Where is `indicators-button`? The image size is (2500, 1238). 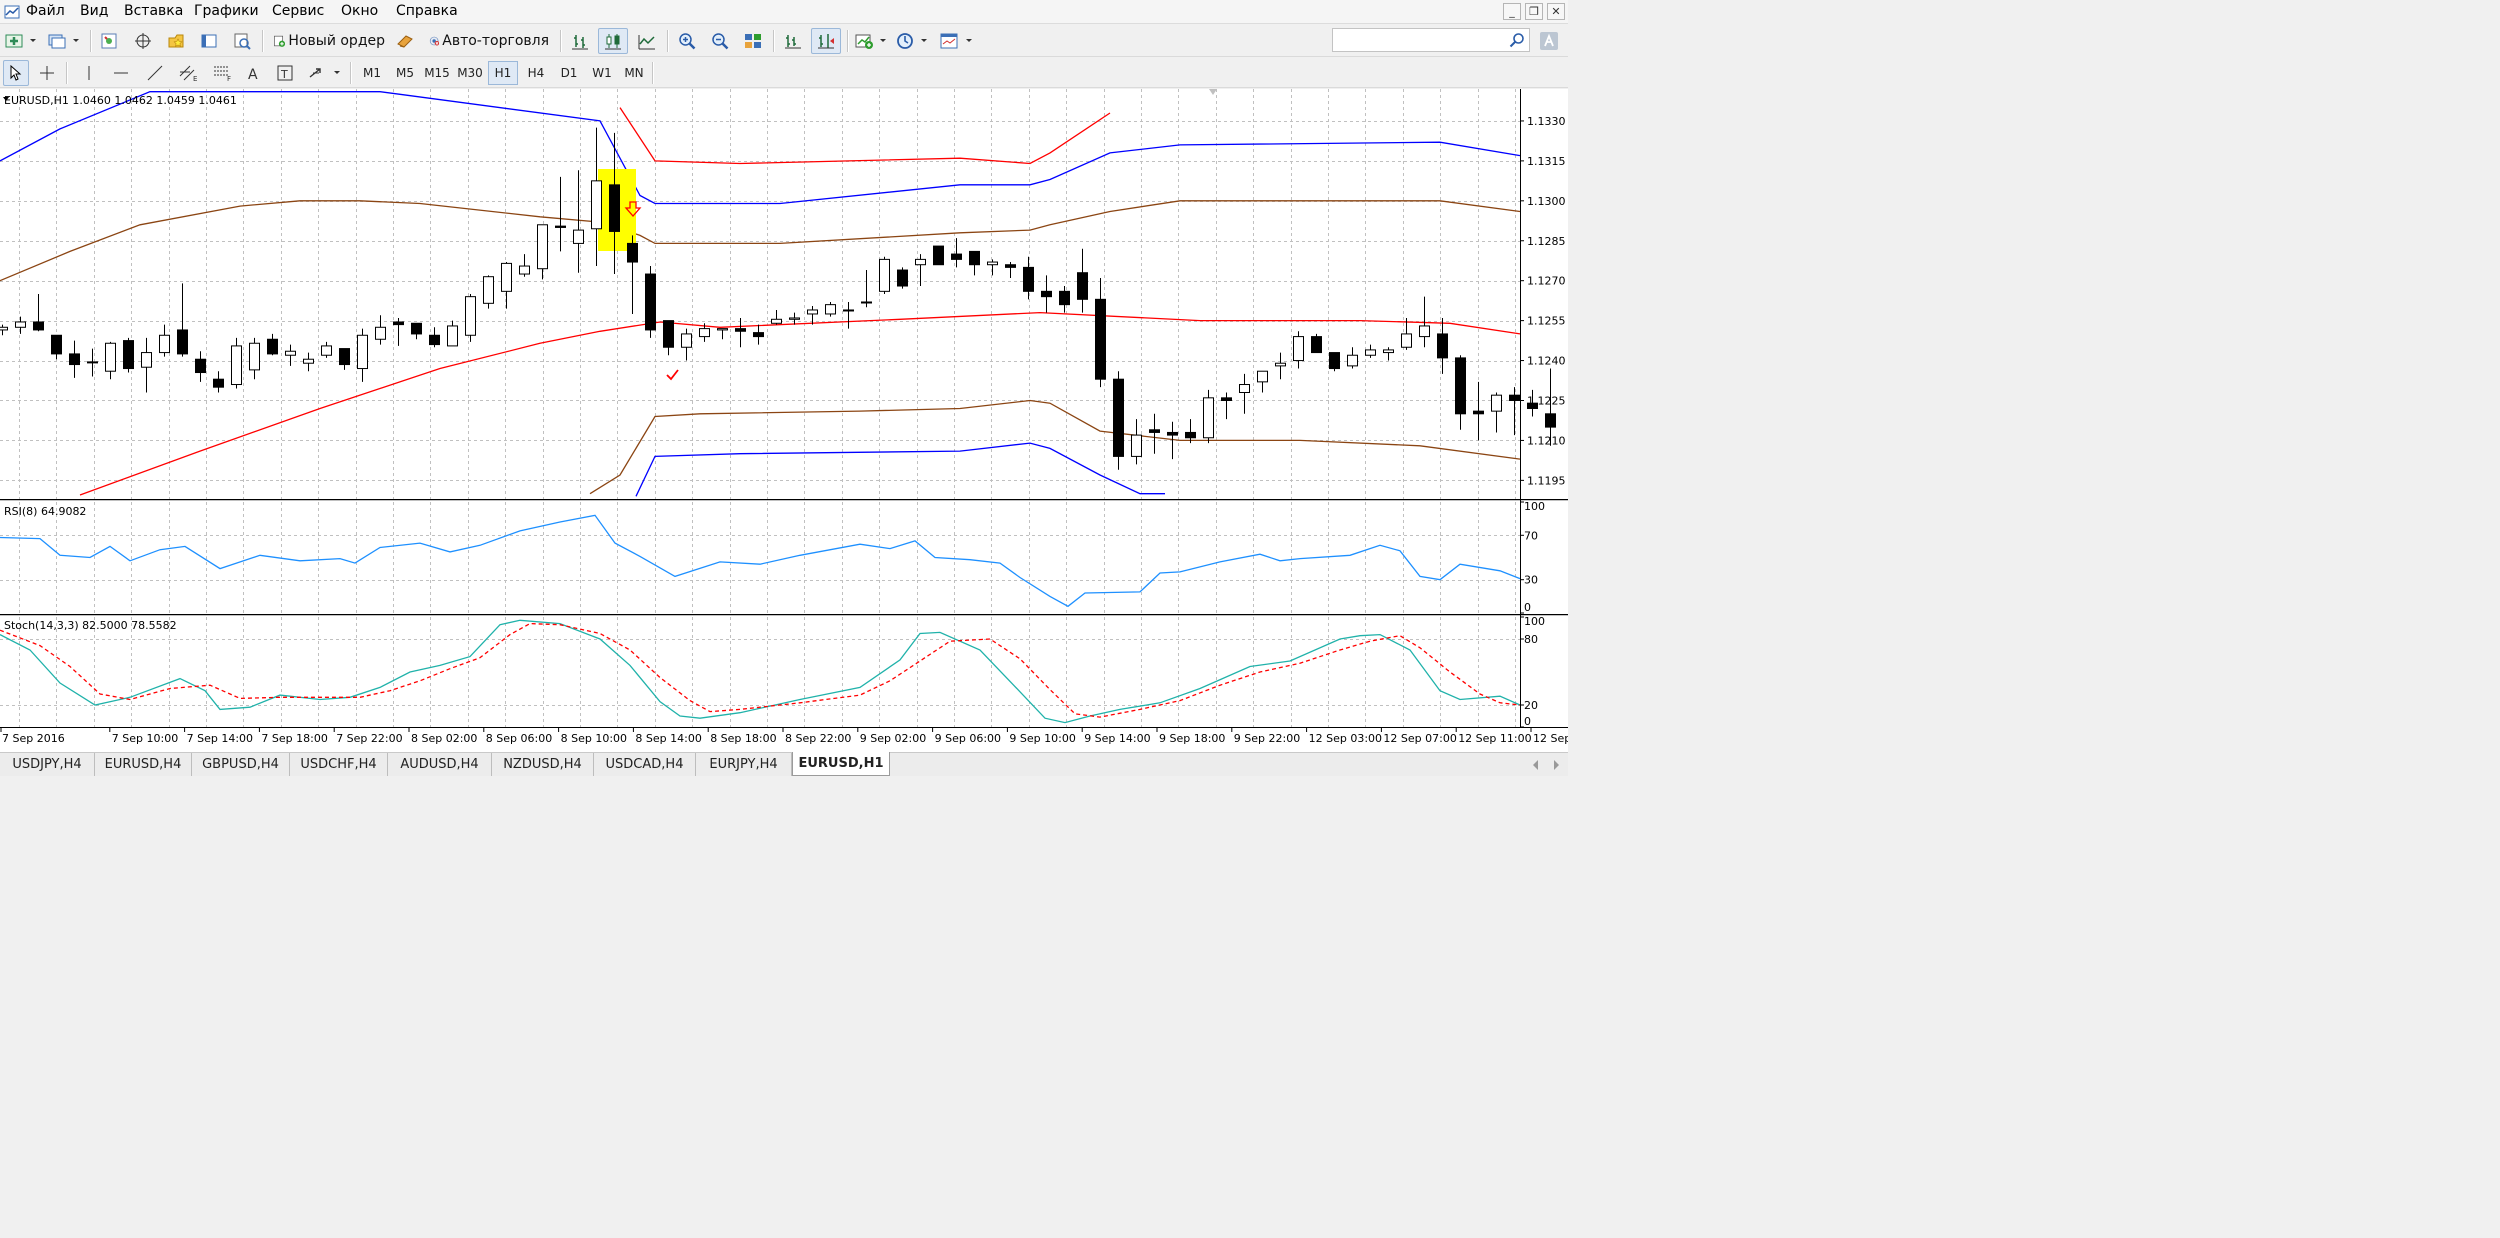 indicators-button is located at coordinates (872, 41).